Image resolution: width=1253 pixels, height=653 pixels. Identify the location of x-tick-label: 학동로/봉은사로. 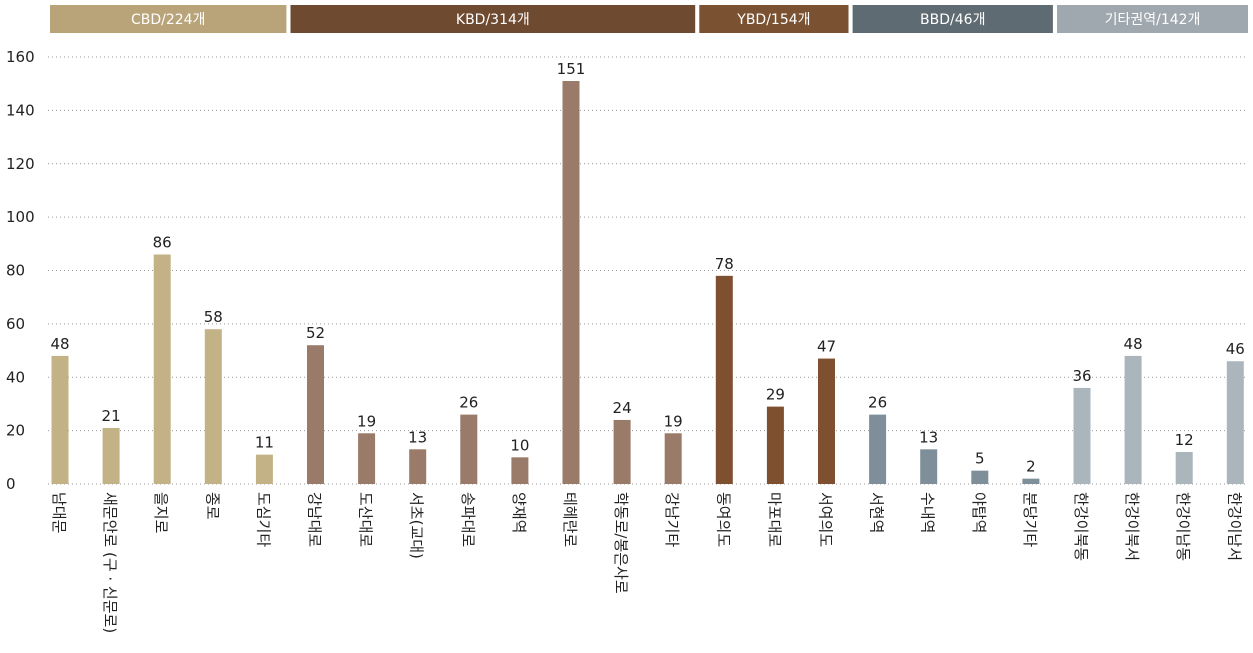
(621, 543).